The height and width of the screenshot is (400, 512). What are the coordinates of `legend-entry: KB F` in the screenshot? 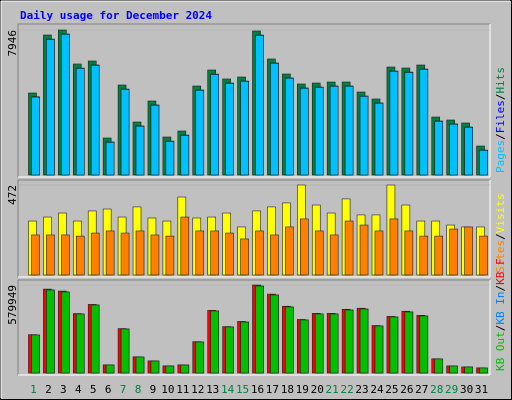 It's located at (500, 271).